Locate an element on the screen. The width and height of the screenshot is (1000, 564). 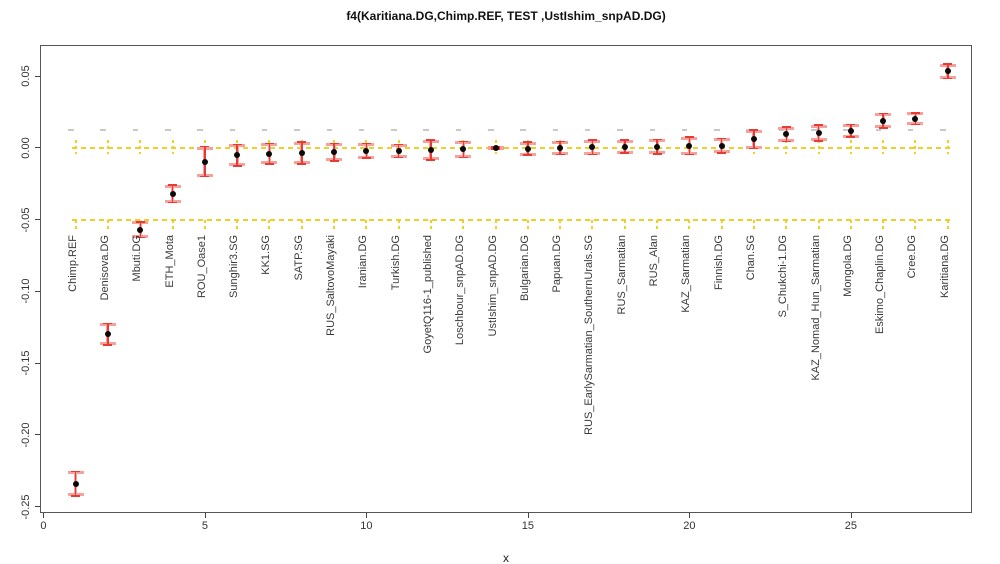
x-axis-title: x is located at coordinates (506, 557).